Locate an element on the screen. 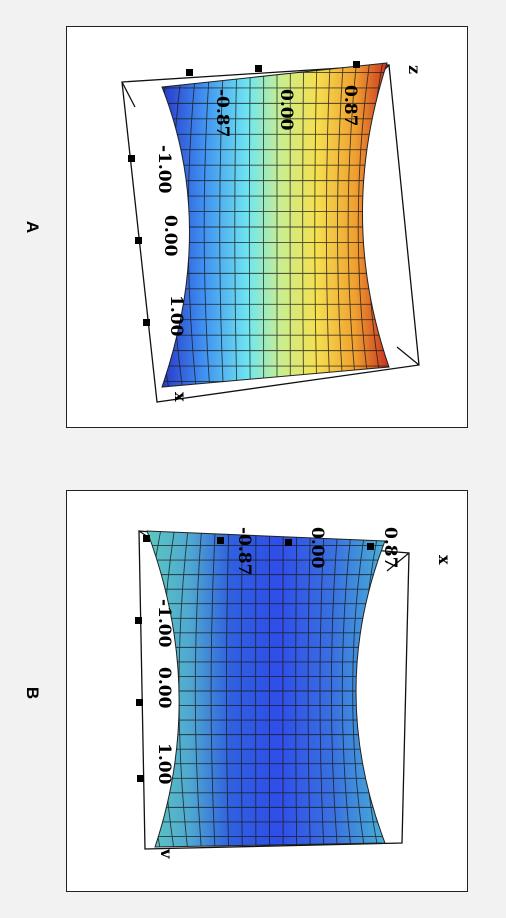  axis-letter-v: v is located at coordinates (166, 853).